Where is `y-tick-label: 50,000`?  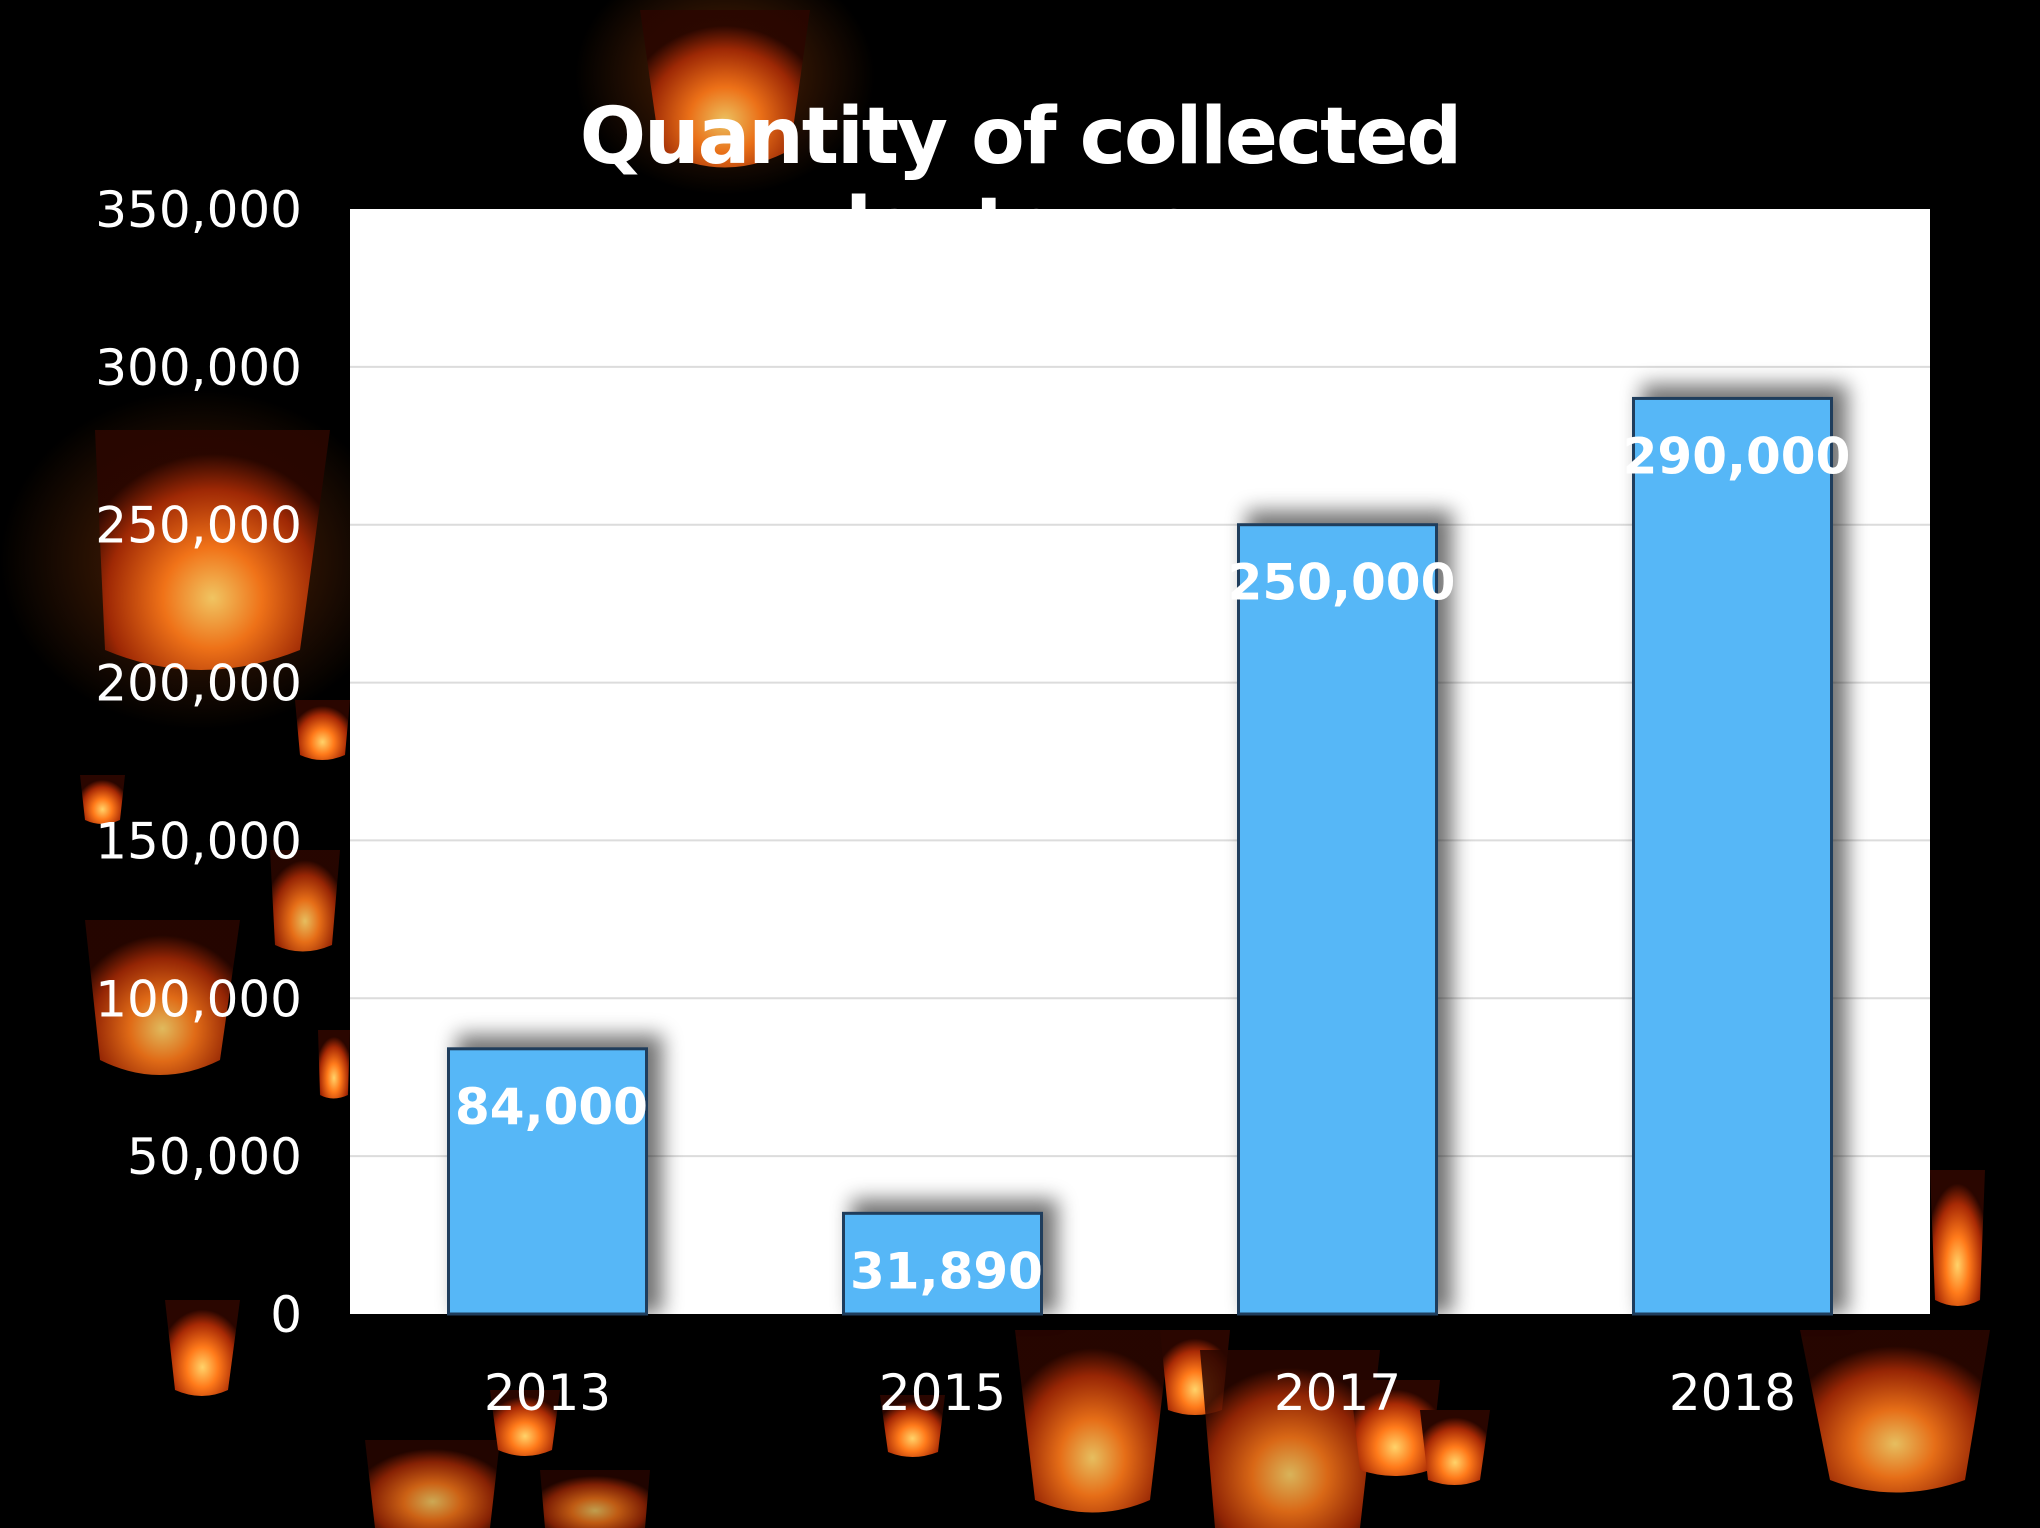
y-tick-label: 50,000 is located at coordinates (214, 1157).